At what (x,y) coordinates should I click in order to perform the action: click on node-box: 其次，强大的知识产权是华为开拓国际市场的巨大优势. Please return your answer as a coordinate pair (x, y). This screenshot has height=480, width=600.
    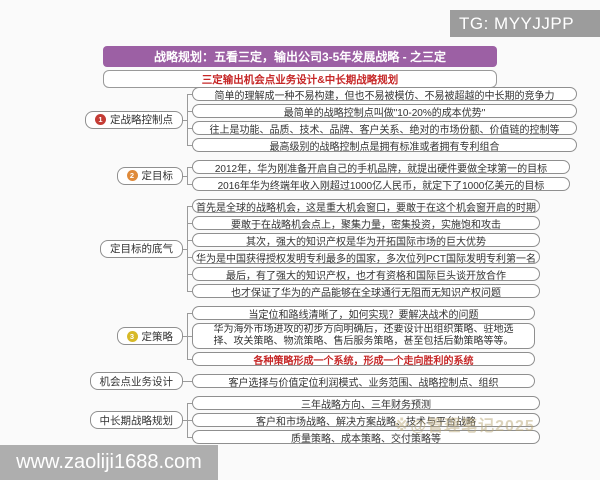
    Looking at the image, I should click on (366, 240).